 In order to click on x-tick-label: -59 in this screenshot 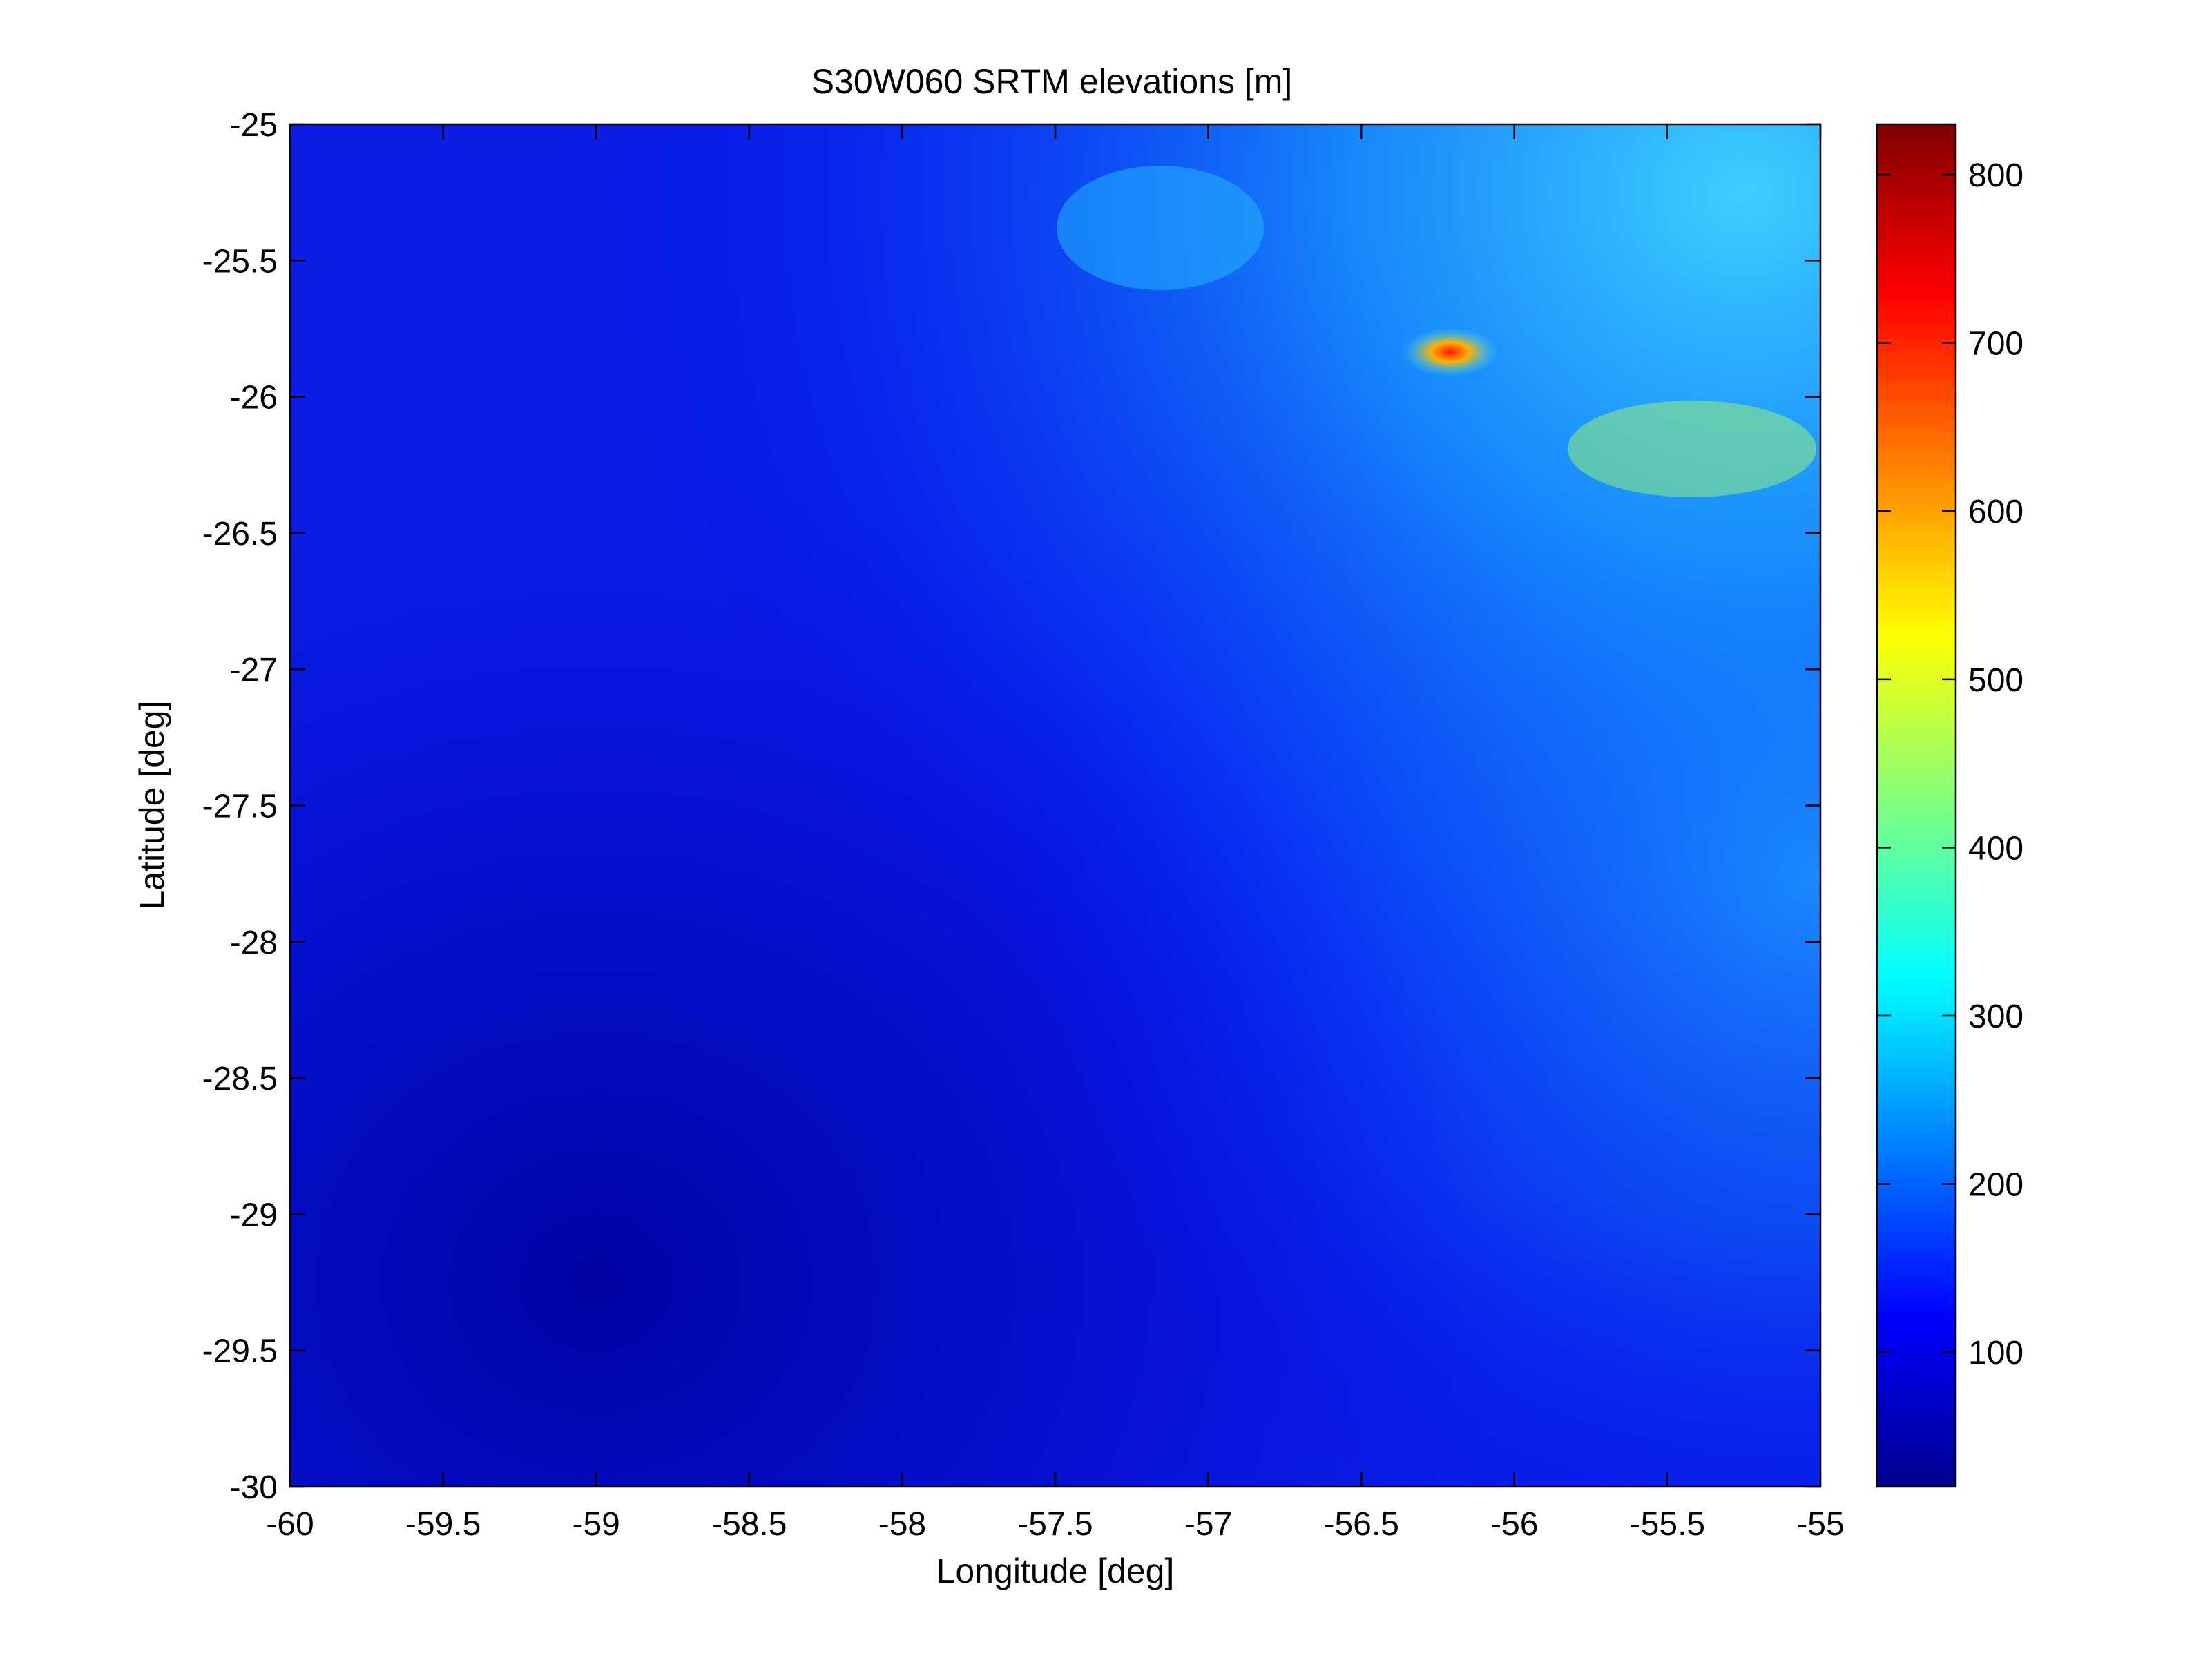, I will do `click(597, 1525)`.